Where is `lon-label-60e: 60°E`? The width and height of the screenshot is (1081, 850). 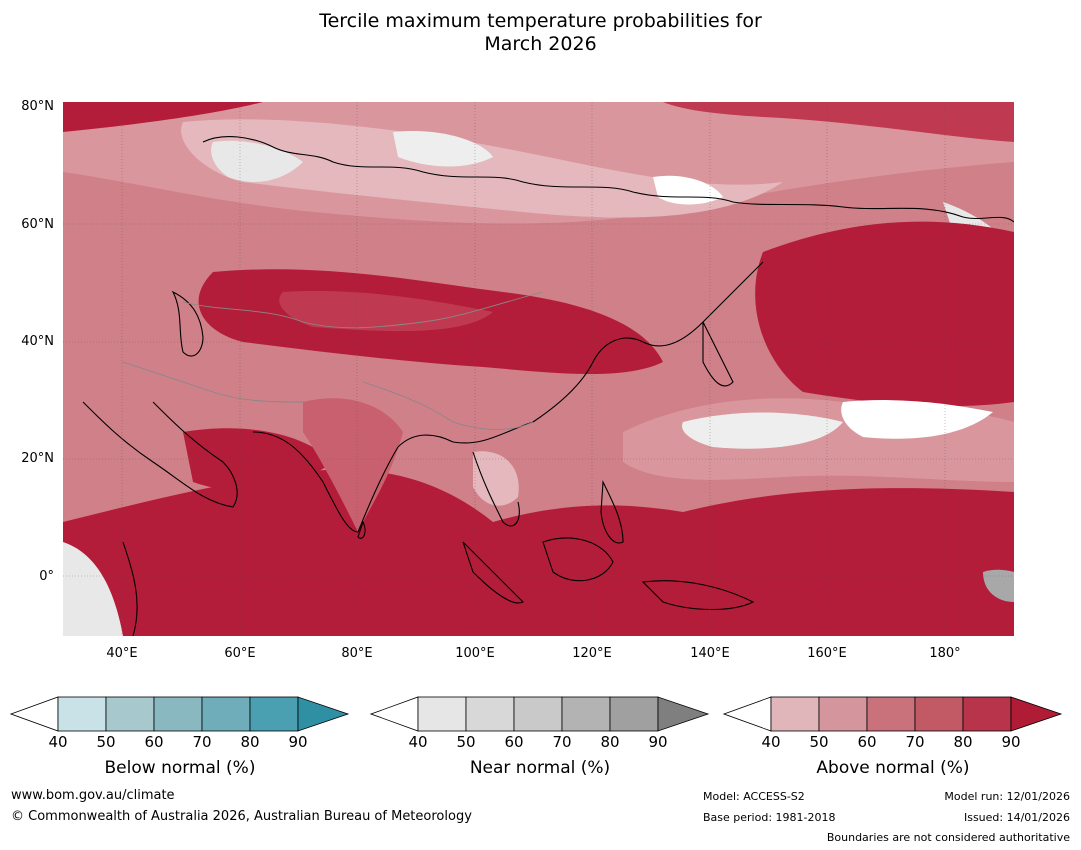 lon-label-60e: 60°E is located at coordinates (240, 653).